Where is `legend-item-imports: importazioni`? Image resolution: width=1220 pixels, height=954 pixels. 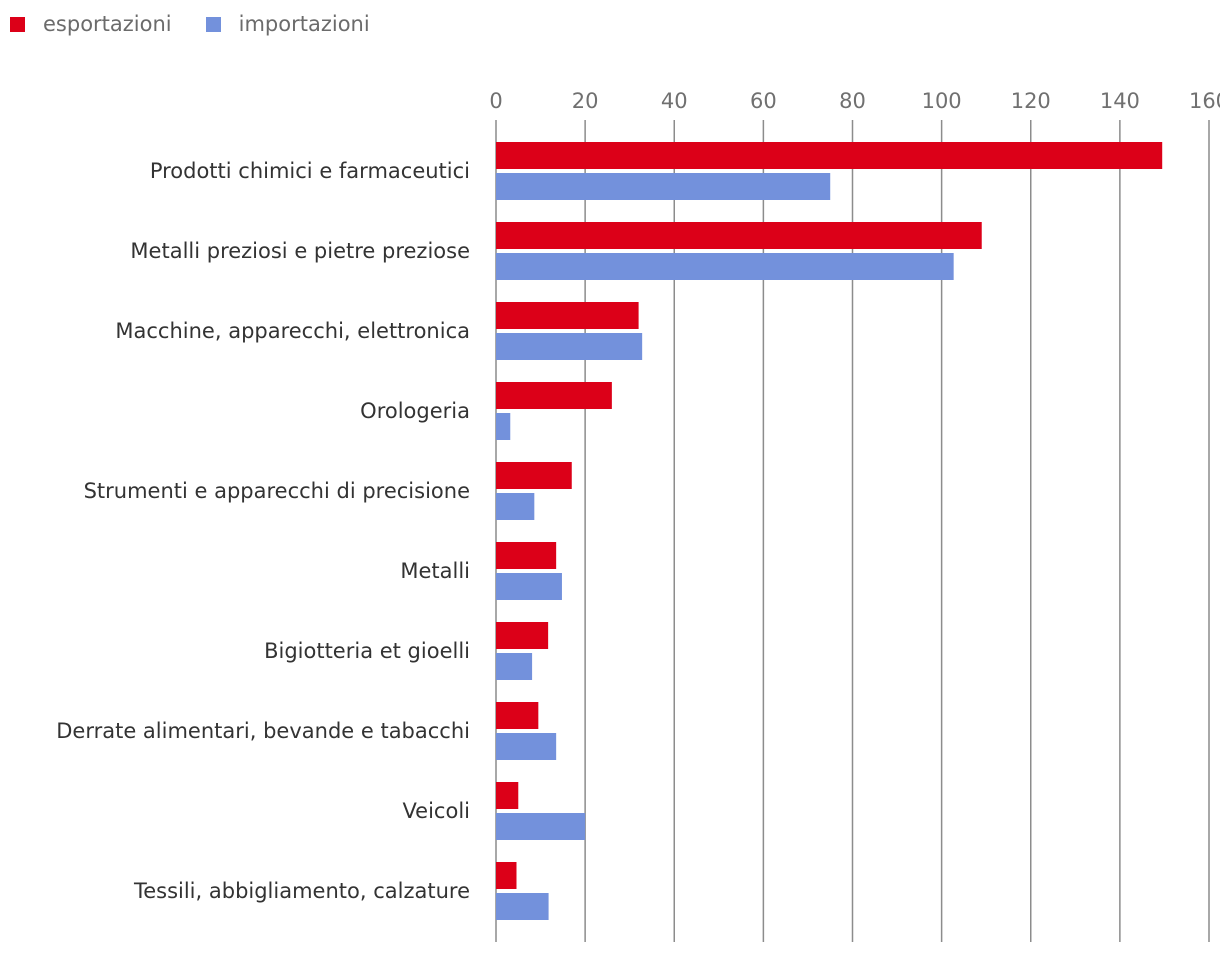 legend-item-imports: importazioni is located at coordinates (287, 24).